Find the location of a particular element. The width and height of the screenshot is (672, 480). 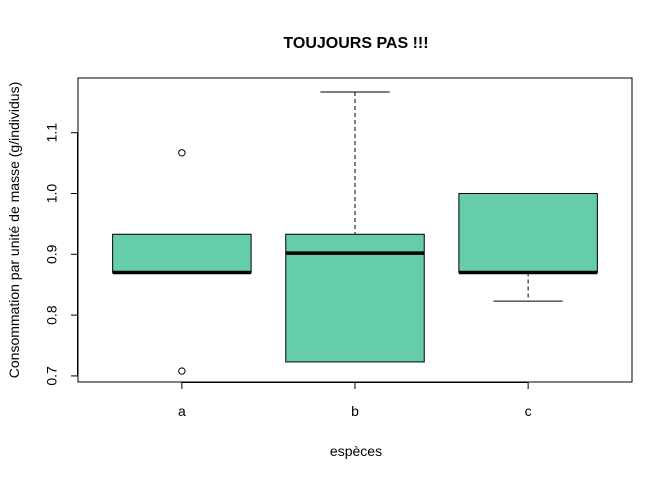

x-tick-label: a is located at coordinates (182, 411).